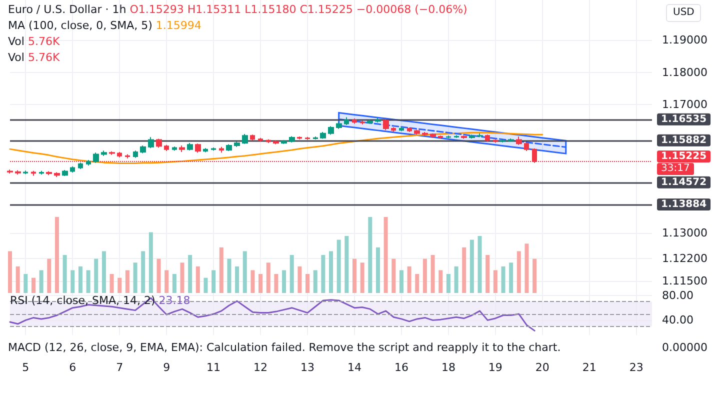 This screenshot has height=399, width=720. I want to click on text: 0.00000, so click(685, 348).